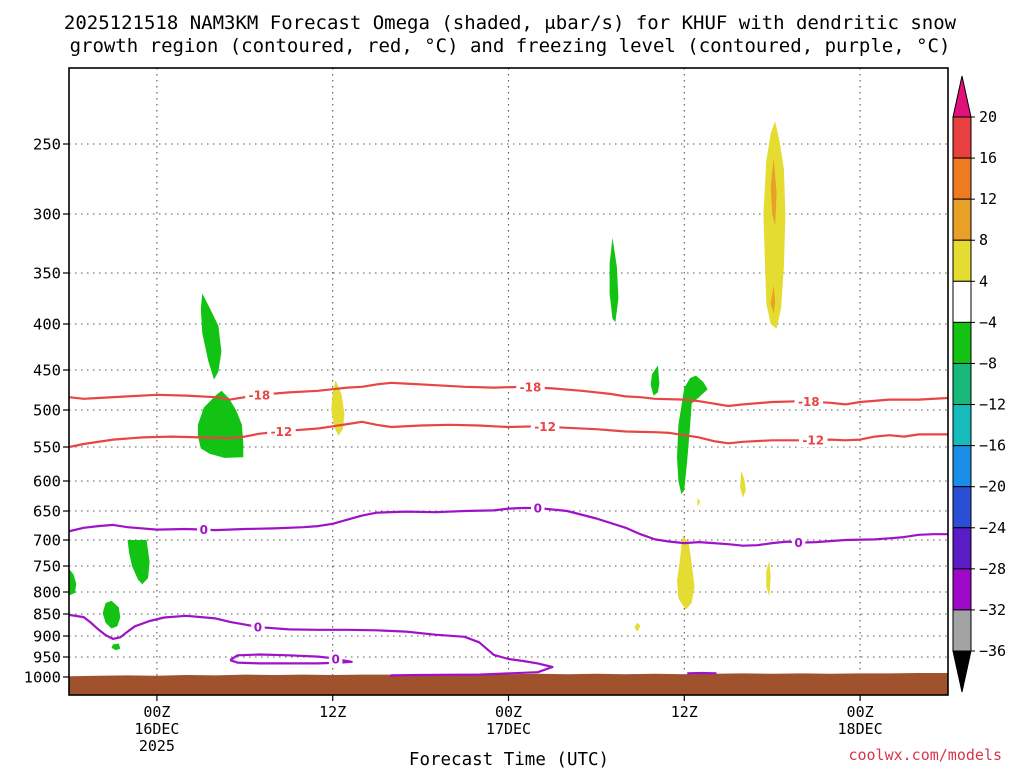 Image resolution: width=1024 pixels, height=768 pixels. Describe the element at coordinates (47, 482) in the screenshot. I see `y-tick-label-600: 600` at that location.